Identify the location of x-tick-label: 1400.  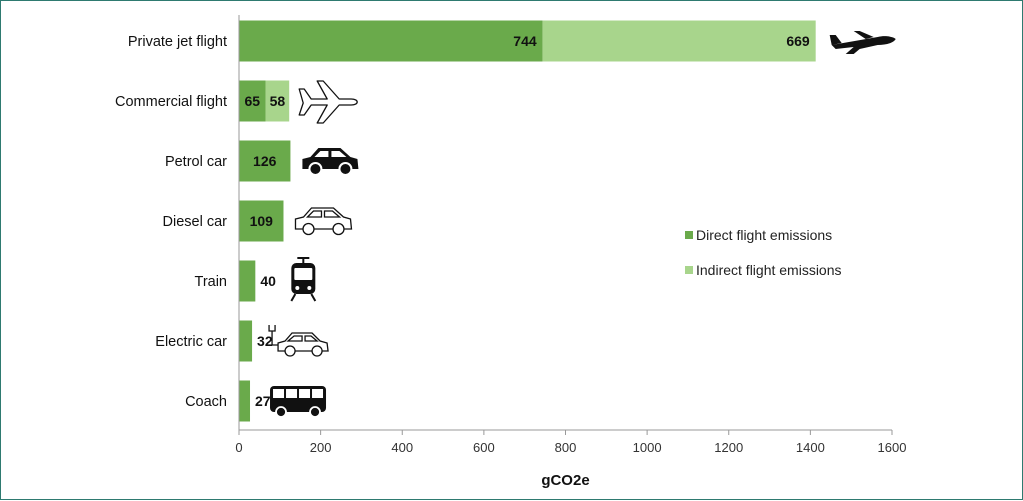
(810, 447).